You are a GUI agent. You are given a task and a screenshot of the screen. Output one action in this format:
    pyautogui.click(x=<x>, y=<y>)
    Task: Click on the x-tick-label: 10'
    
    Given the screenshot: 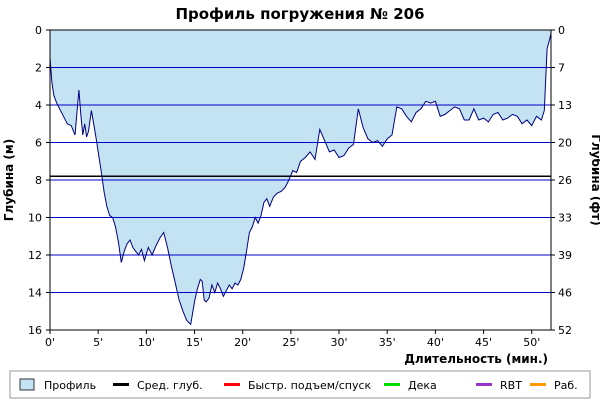 What is the action you would take?
    pyautogui.click(x=146, y=342)
    